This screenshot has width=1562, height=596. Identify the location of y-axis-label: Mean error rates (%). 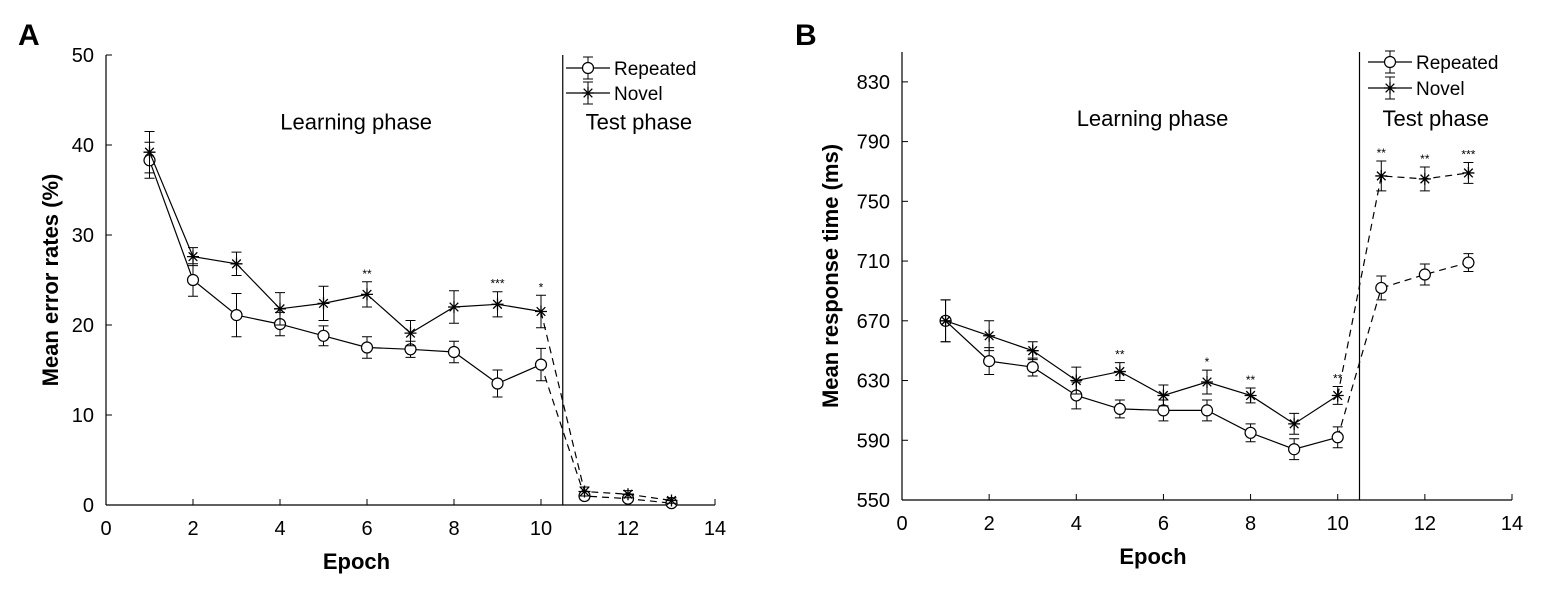
(50, 280).